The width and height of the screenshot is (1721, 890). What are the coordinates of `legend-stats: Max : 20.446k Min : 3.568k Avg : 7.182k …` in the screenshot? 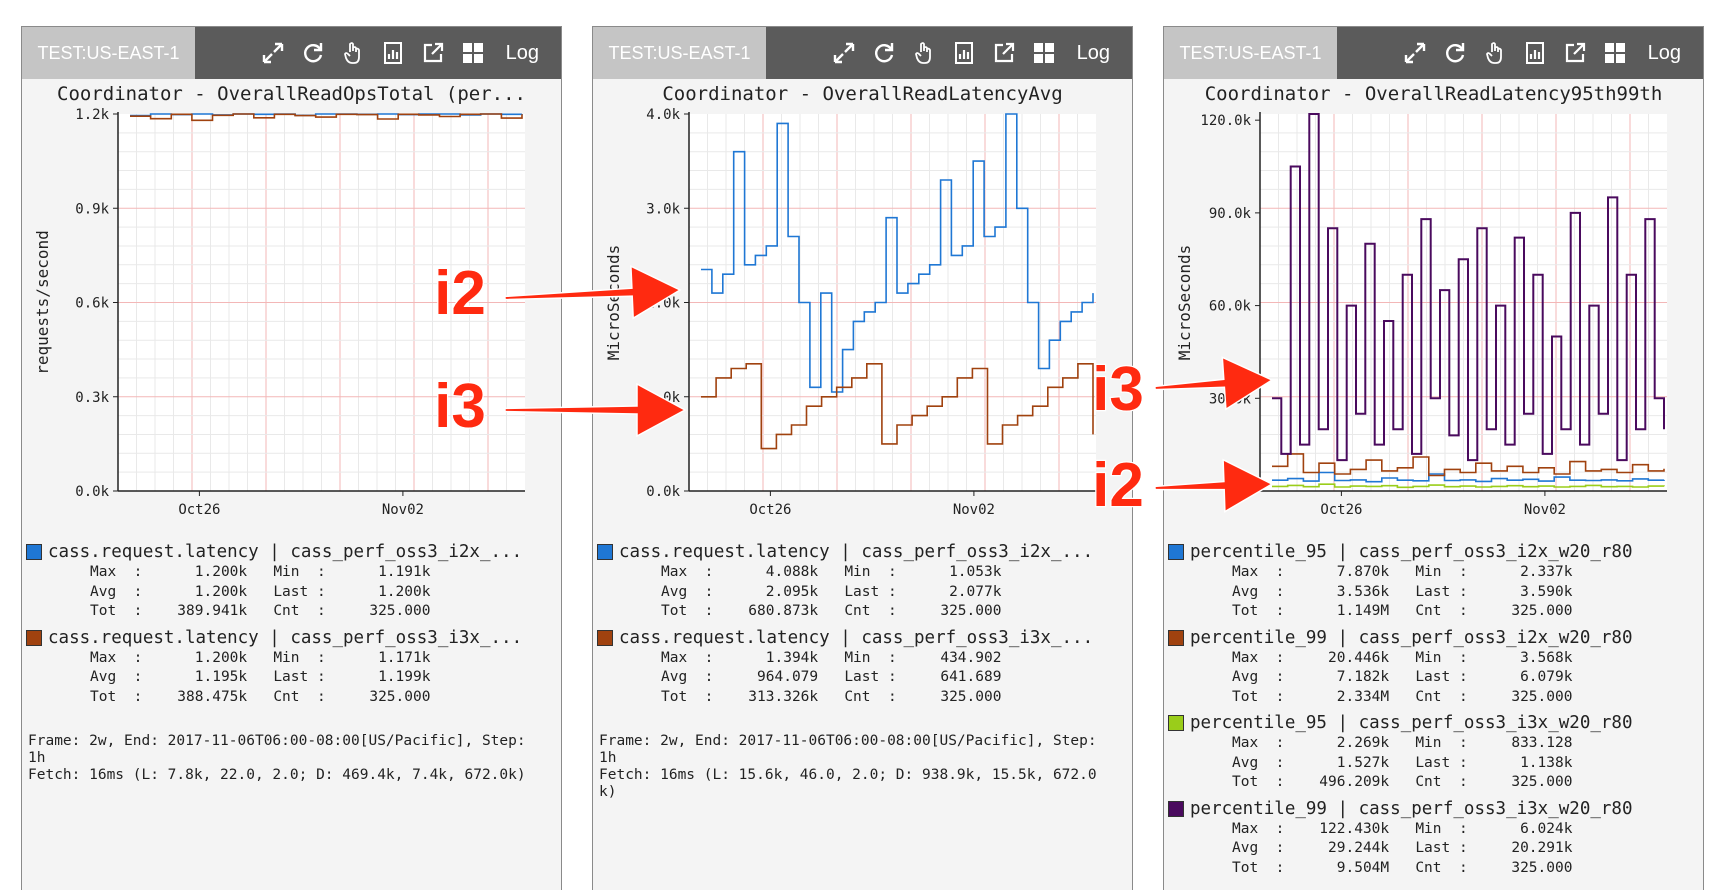 It's located at (1402, 677).